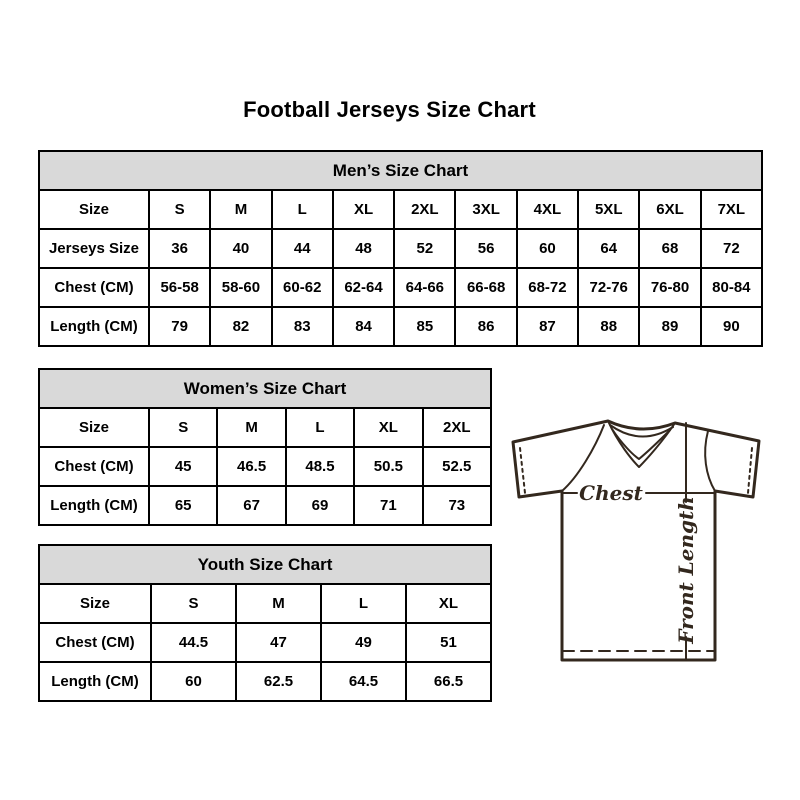 The width and height of the screenshot is (800, 800). Describe the element at coordinates (670, 287) in the screenshot. I see `cell: 76-80` at that location.